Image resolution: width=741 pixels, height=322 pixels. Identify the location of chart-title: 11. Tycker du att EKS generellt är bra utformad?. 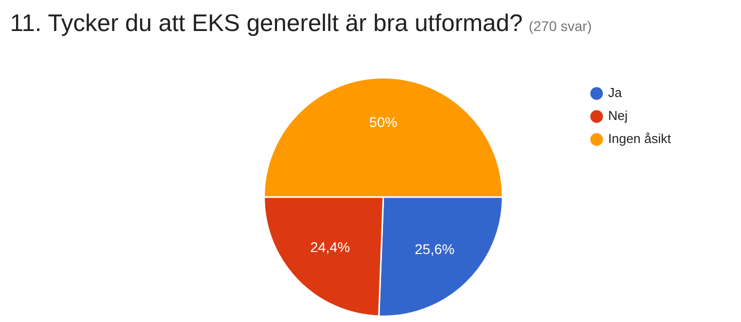
(266, 23).